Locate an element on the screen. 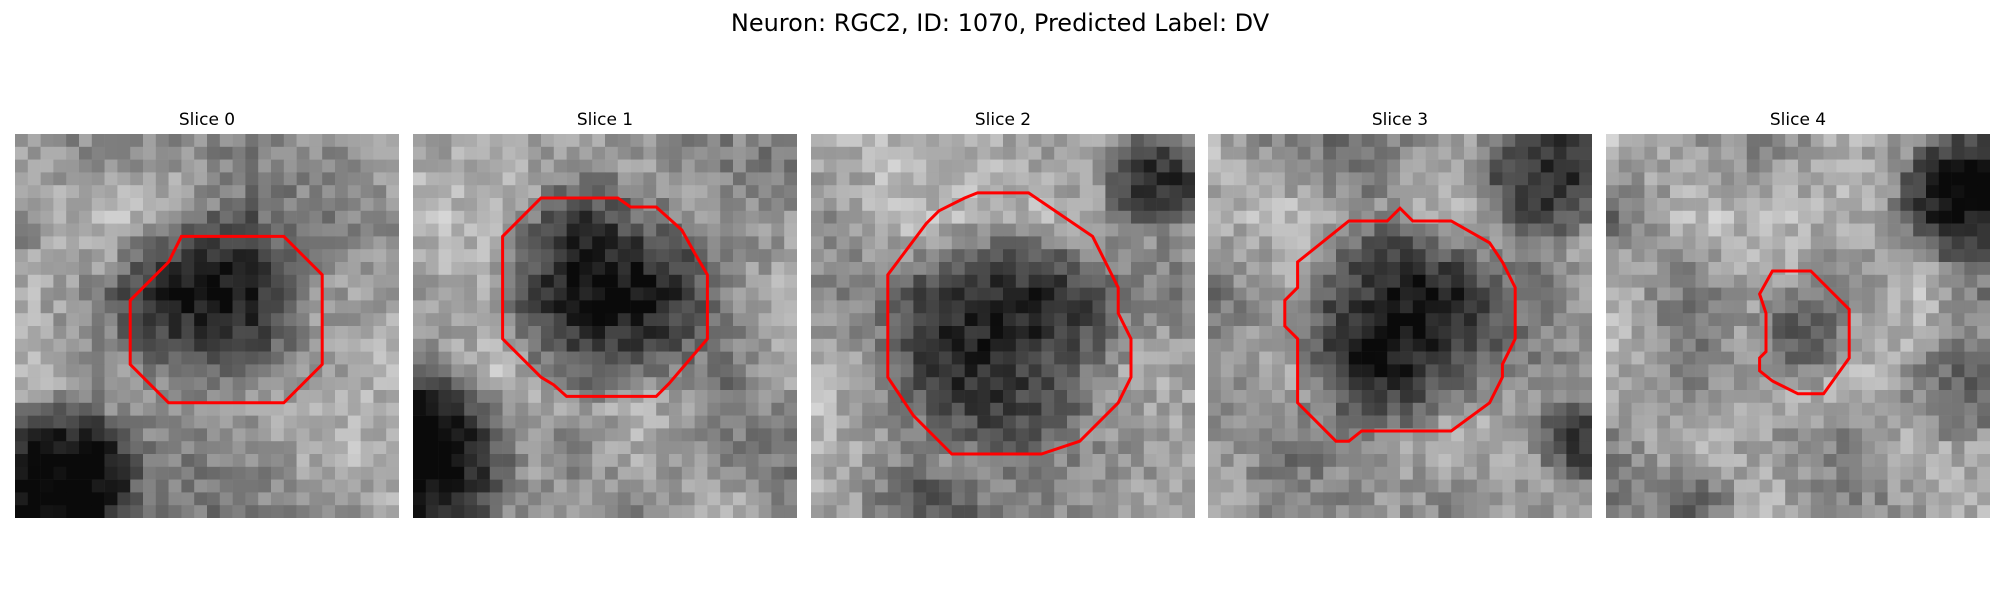 The height and width of the screenshot is (600, 2000). slice-1-title: Slice 1 is located at coordinates (605, 120).